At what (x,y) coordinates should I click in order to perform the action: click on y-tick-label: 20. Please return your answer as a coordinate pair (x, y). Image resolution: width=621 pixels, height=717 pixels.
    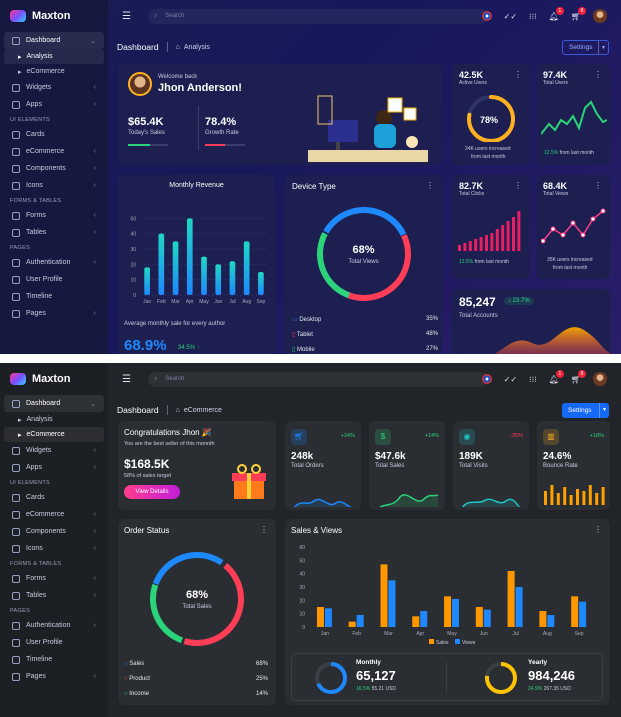
    Looking at the image, I should click on (302, 601).